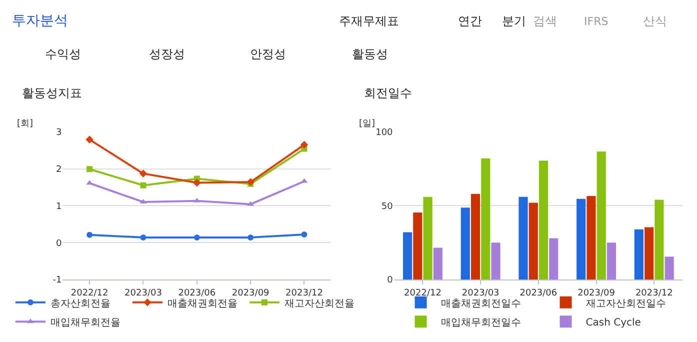 Image resolution: width=697 pixels, height=342 pixels. Describe the element at coordinates (52, 93) in the screenshot. I see `chart-title: 활동성지표` at that location.